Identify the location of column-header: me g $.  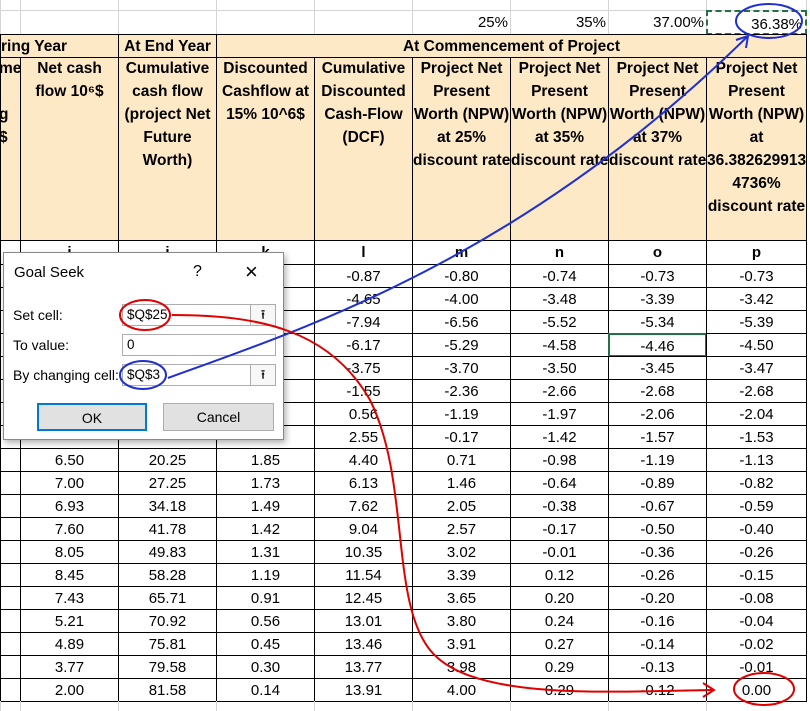
(10, 149).